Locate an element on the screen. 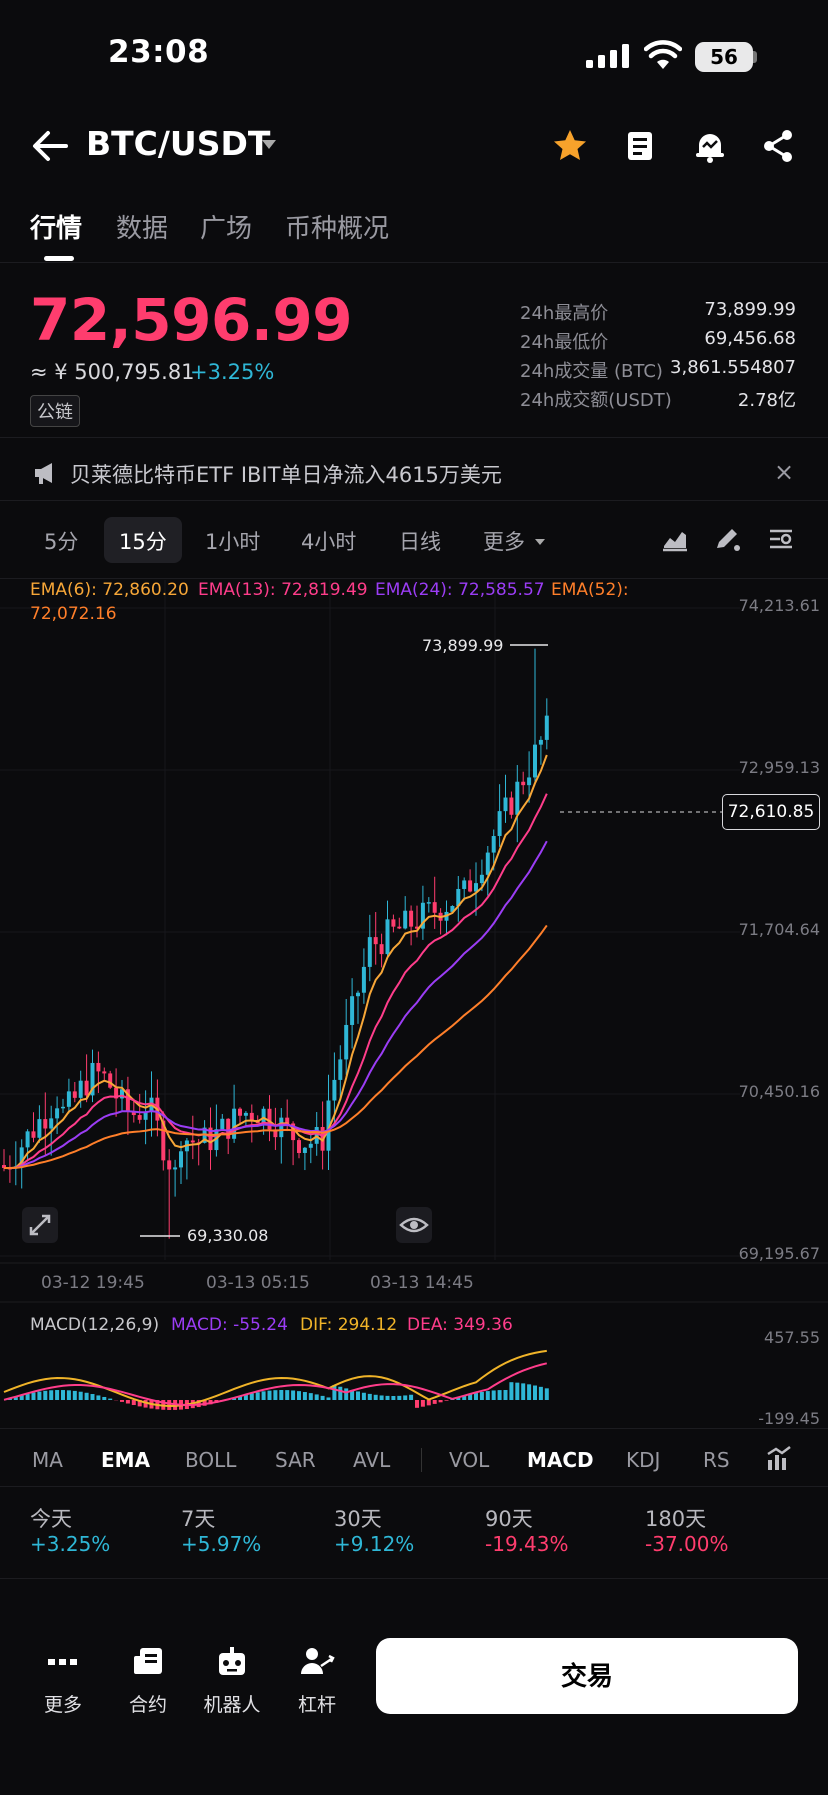  nav-contract-label: 合约 is located at coordinates (147, 1705).